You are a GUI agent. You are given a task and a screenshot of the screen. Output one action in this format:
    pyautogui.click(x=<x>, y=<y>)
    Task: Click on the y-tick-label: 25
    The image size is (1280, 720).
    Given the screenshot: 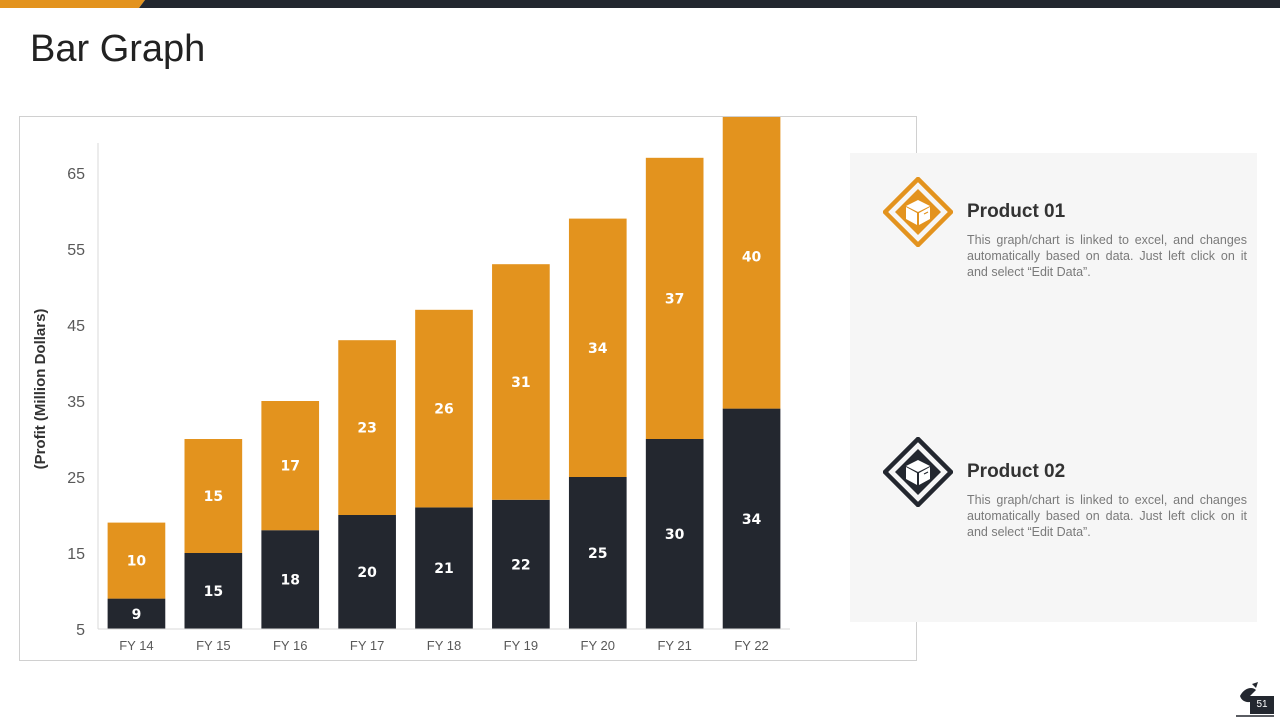 What is the action you would take?
    pyautogui.click(x=76, y=478)
    